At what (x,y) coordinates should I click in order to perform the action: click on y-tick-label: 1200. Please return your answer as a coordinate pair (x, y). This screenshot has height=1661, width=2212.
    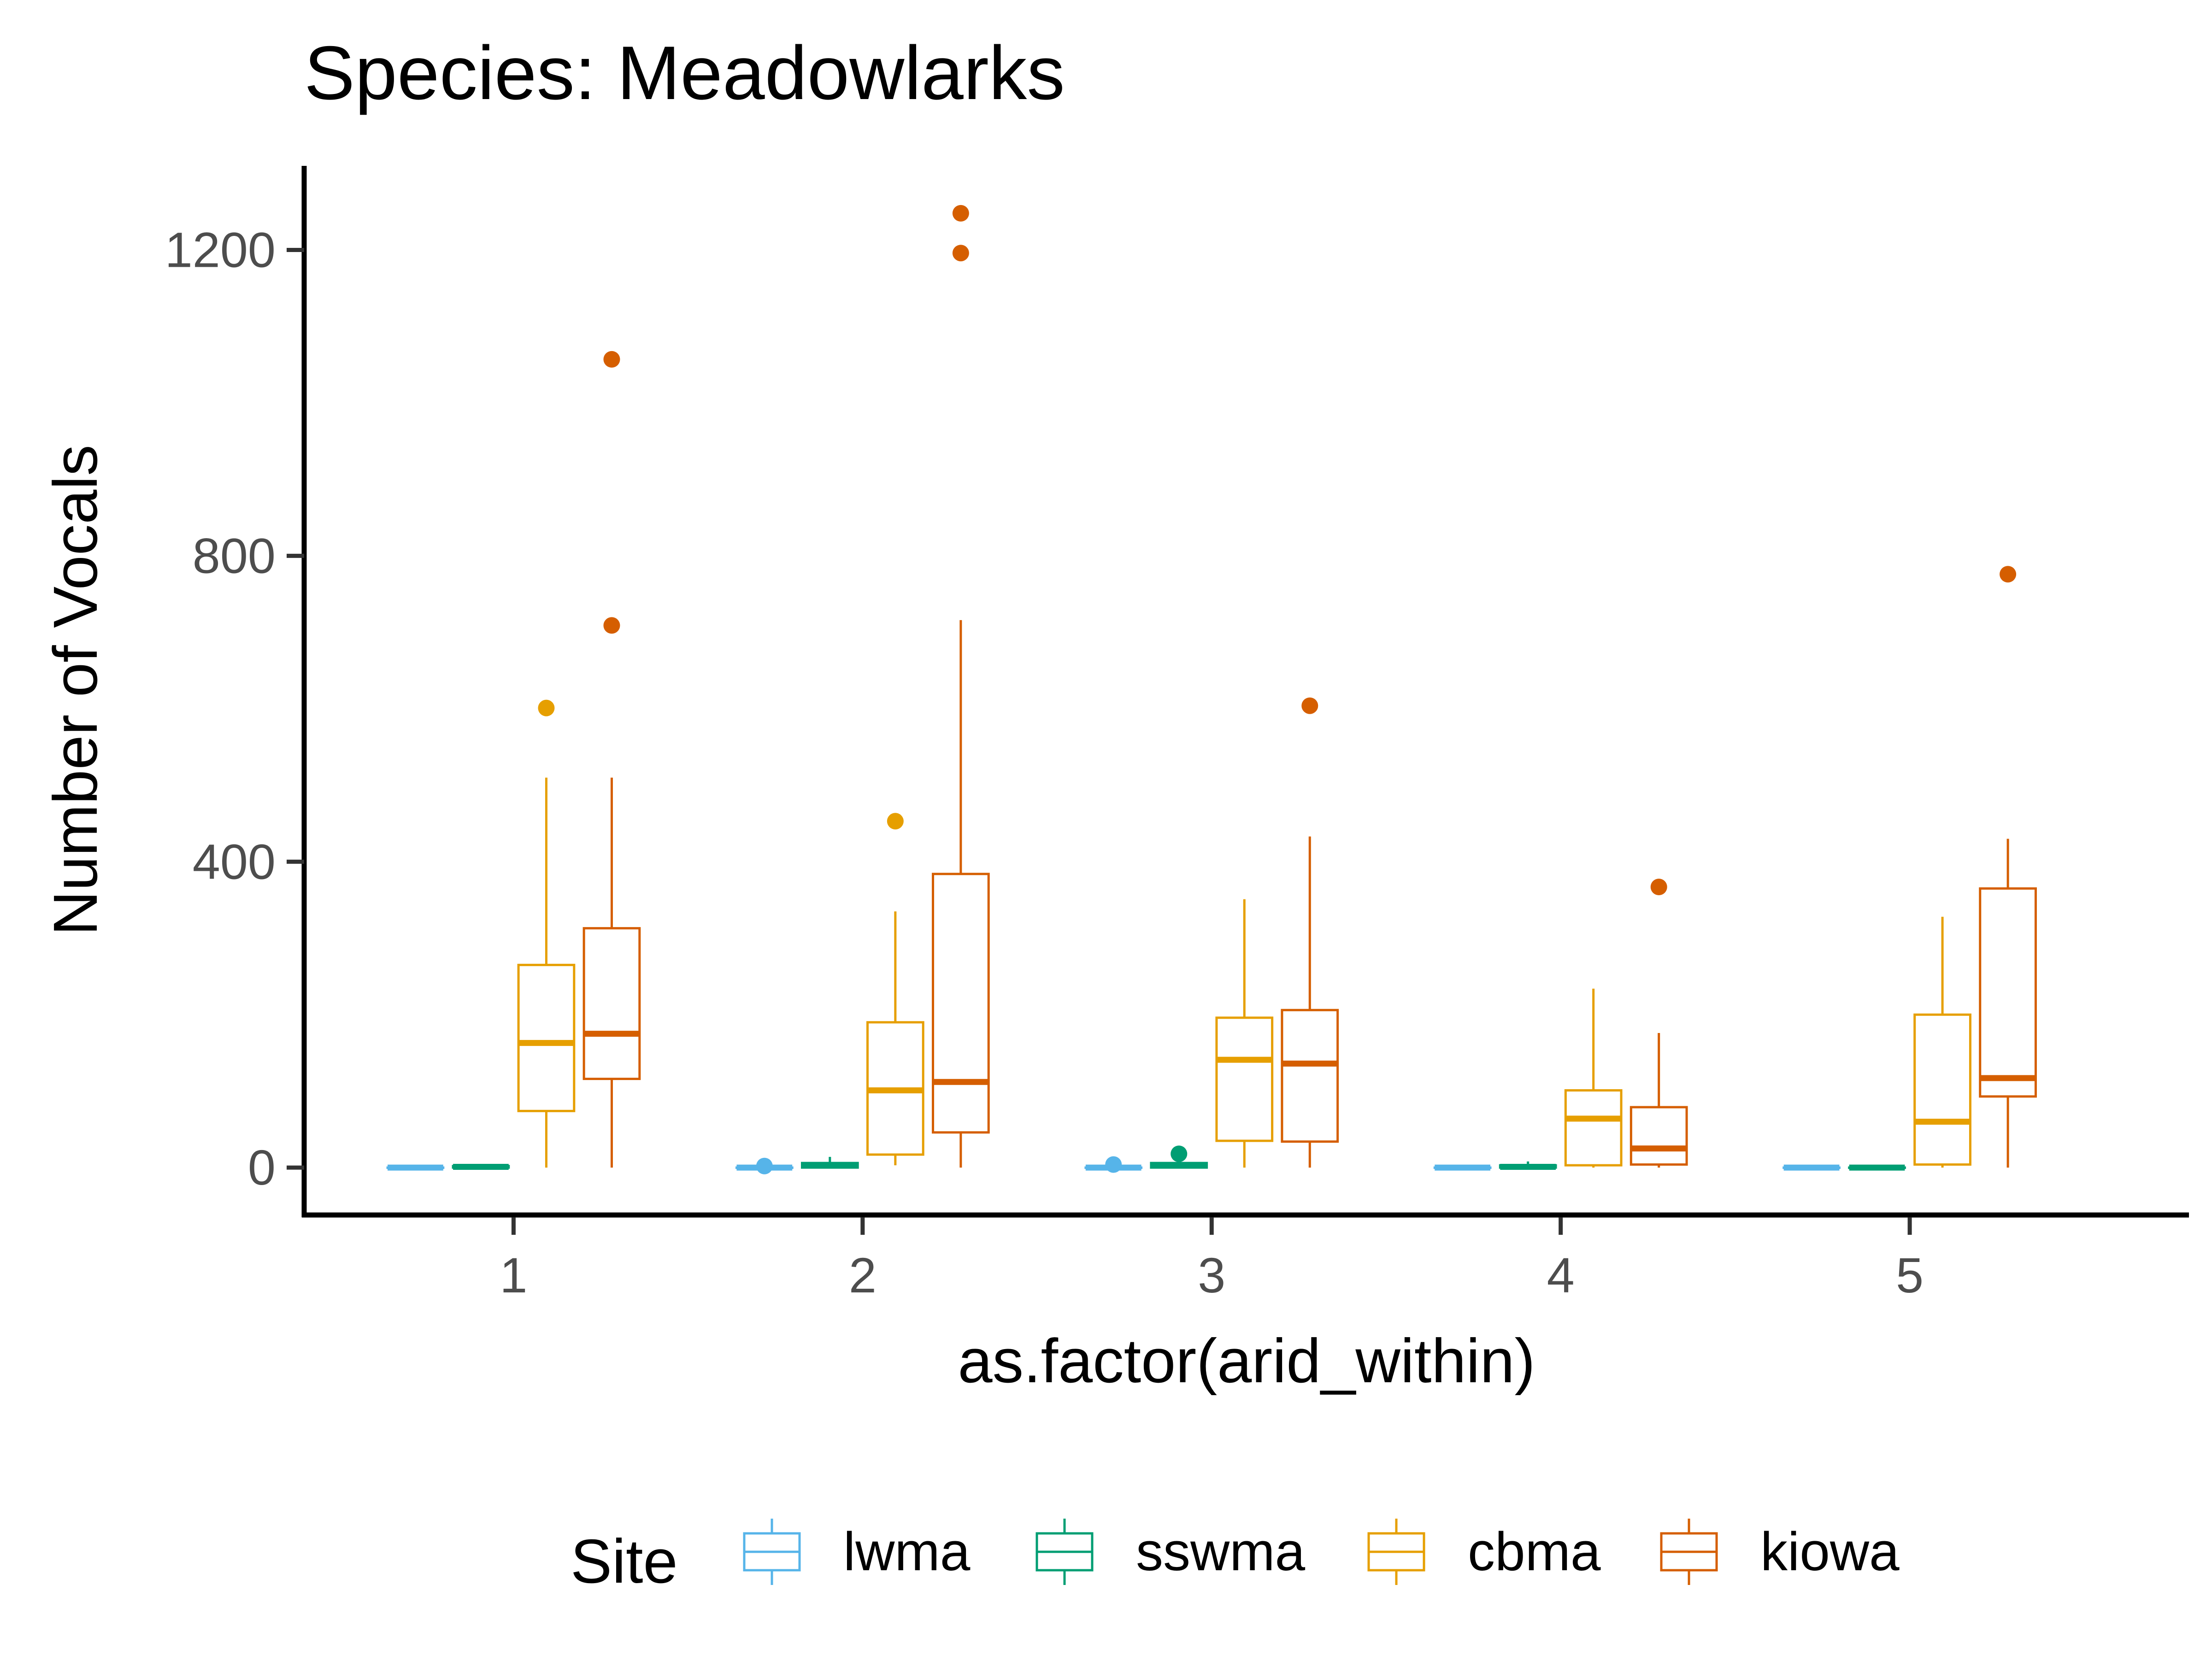
    Looking at the image, I should click on (220, 250).